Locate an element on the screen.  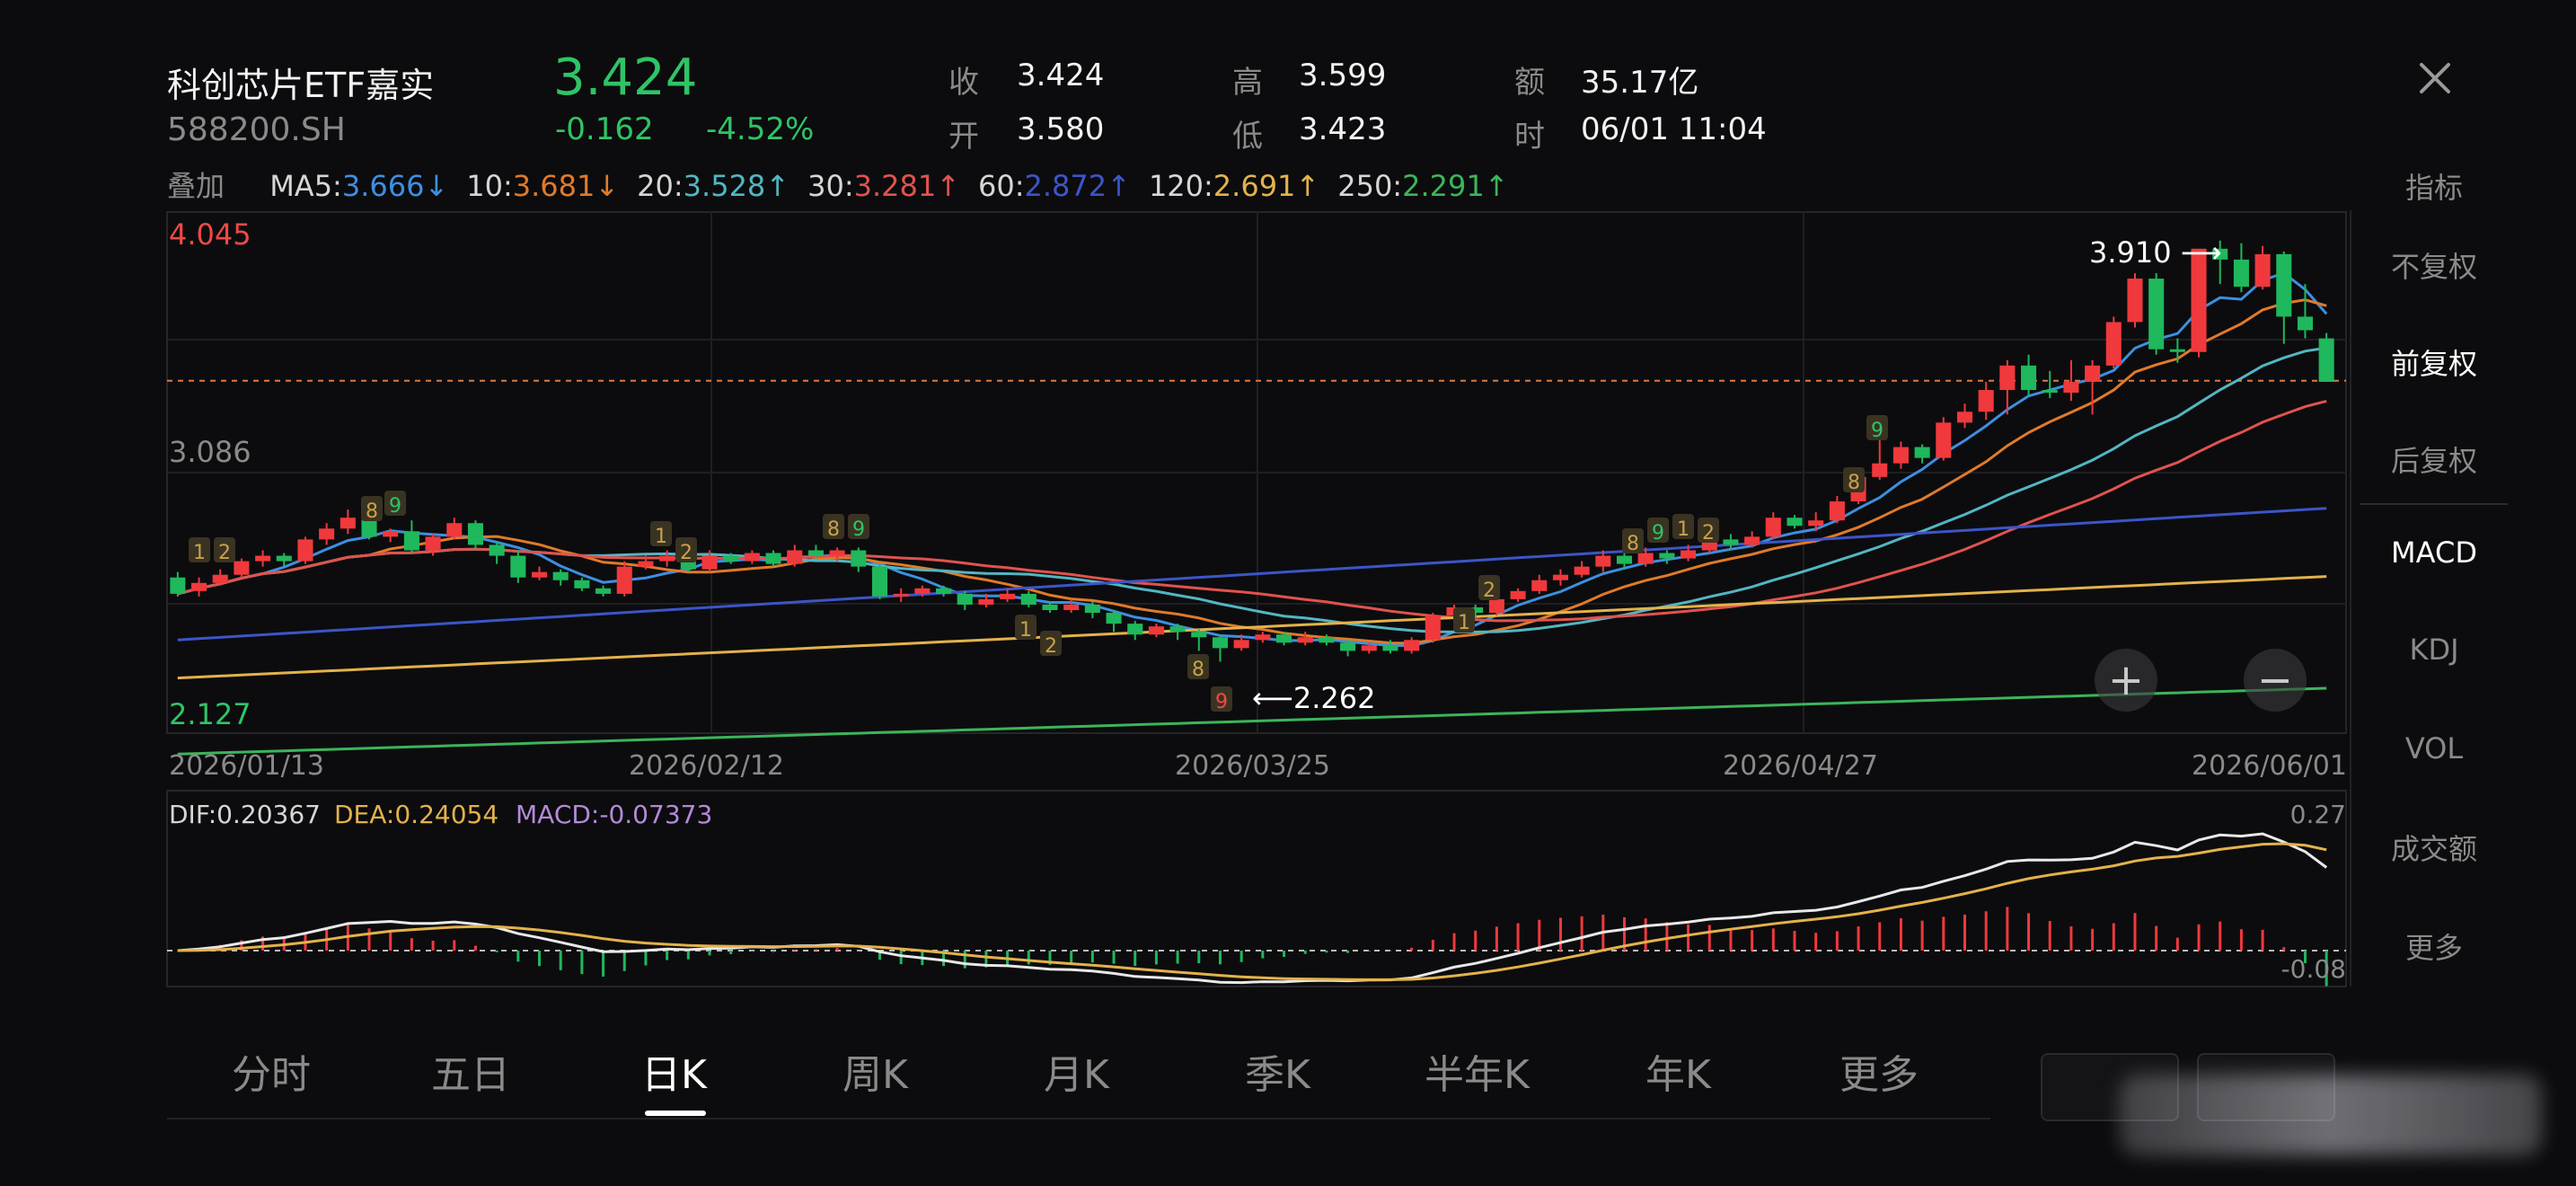
sidebar-item-more: 更多 is located at coordinates (2433, 948).